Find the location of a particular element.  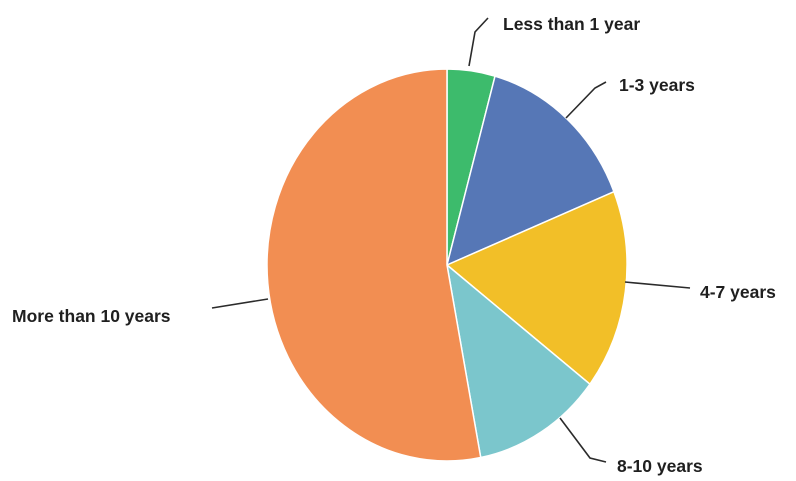

pie-slice-4-7-years is located at coordinates (536, 288).